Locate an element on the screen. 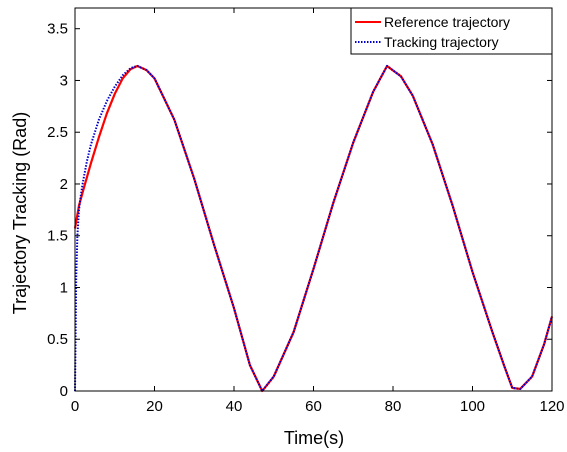 This screenshot has width=567, height=452. x-tick-label: 120 is located at coordinates (551, 406).